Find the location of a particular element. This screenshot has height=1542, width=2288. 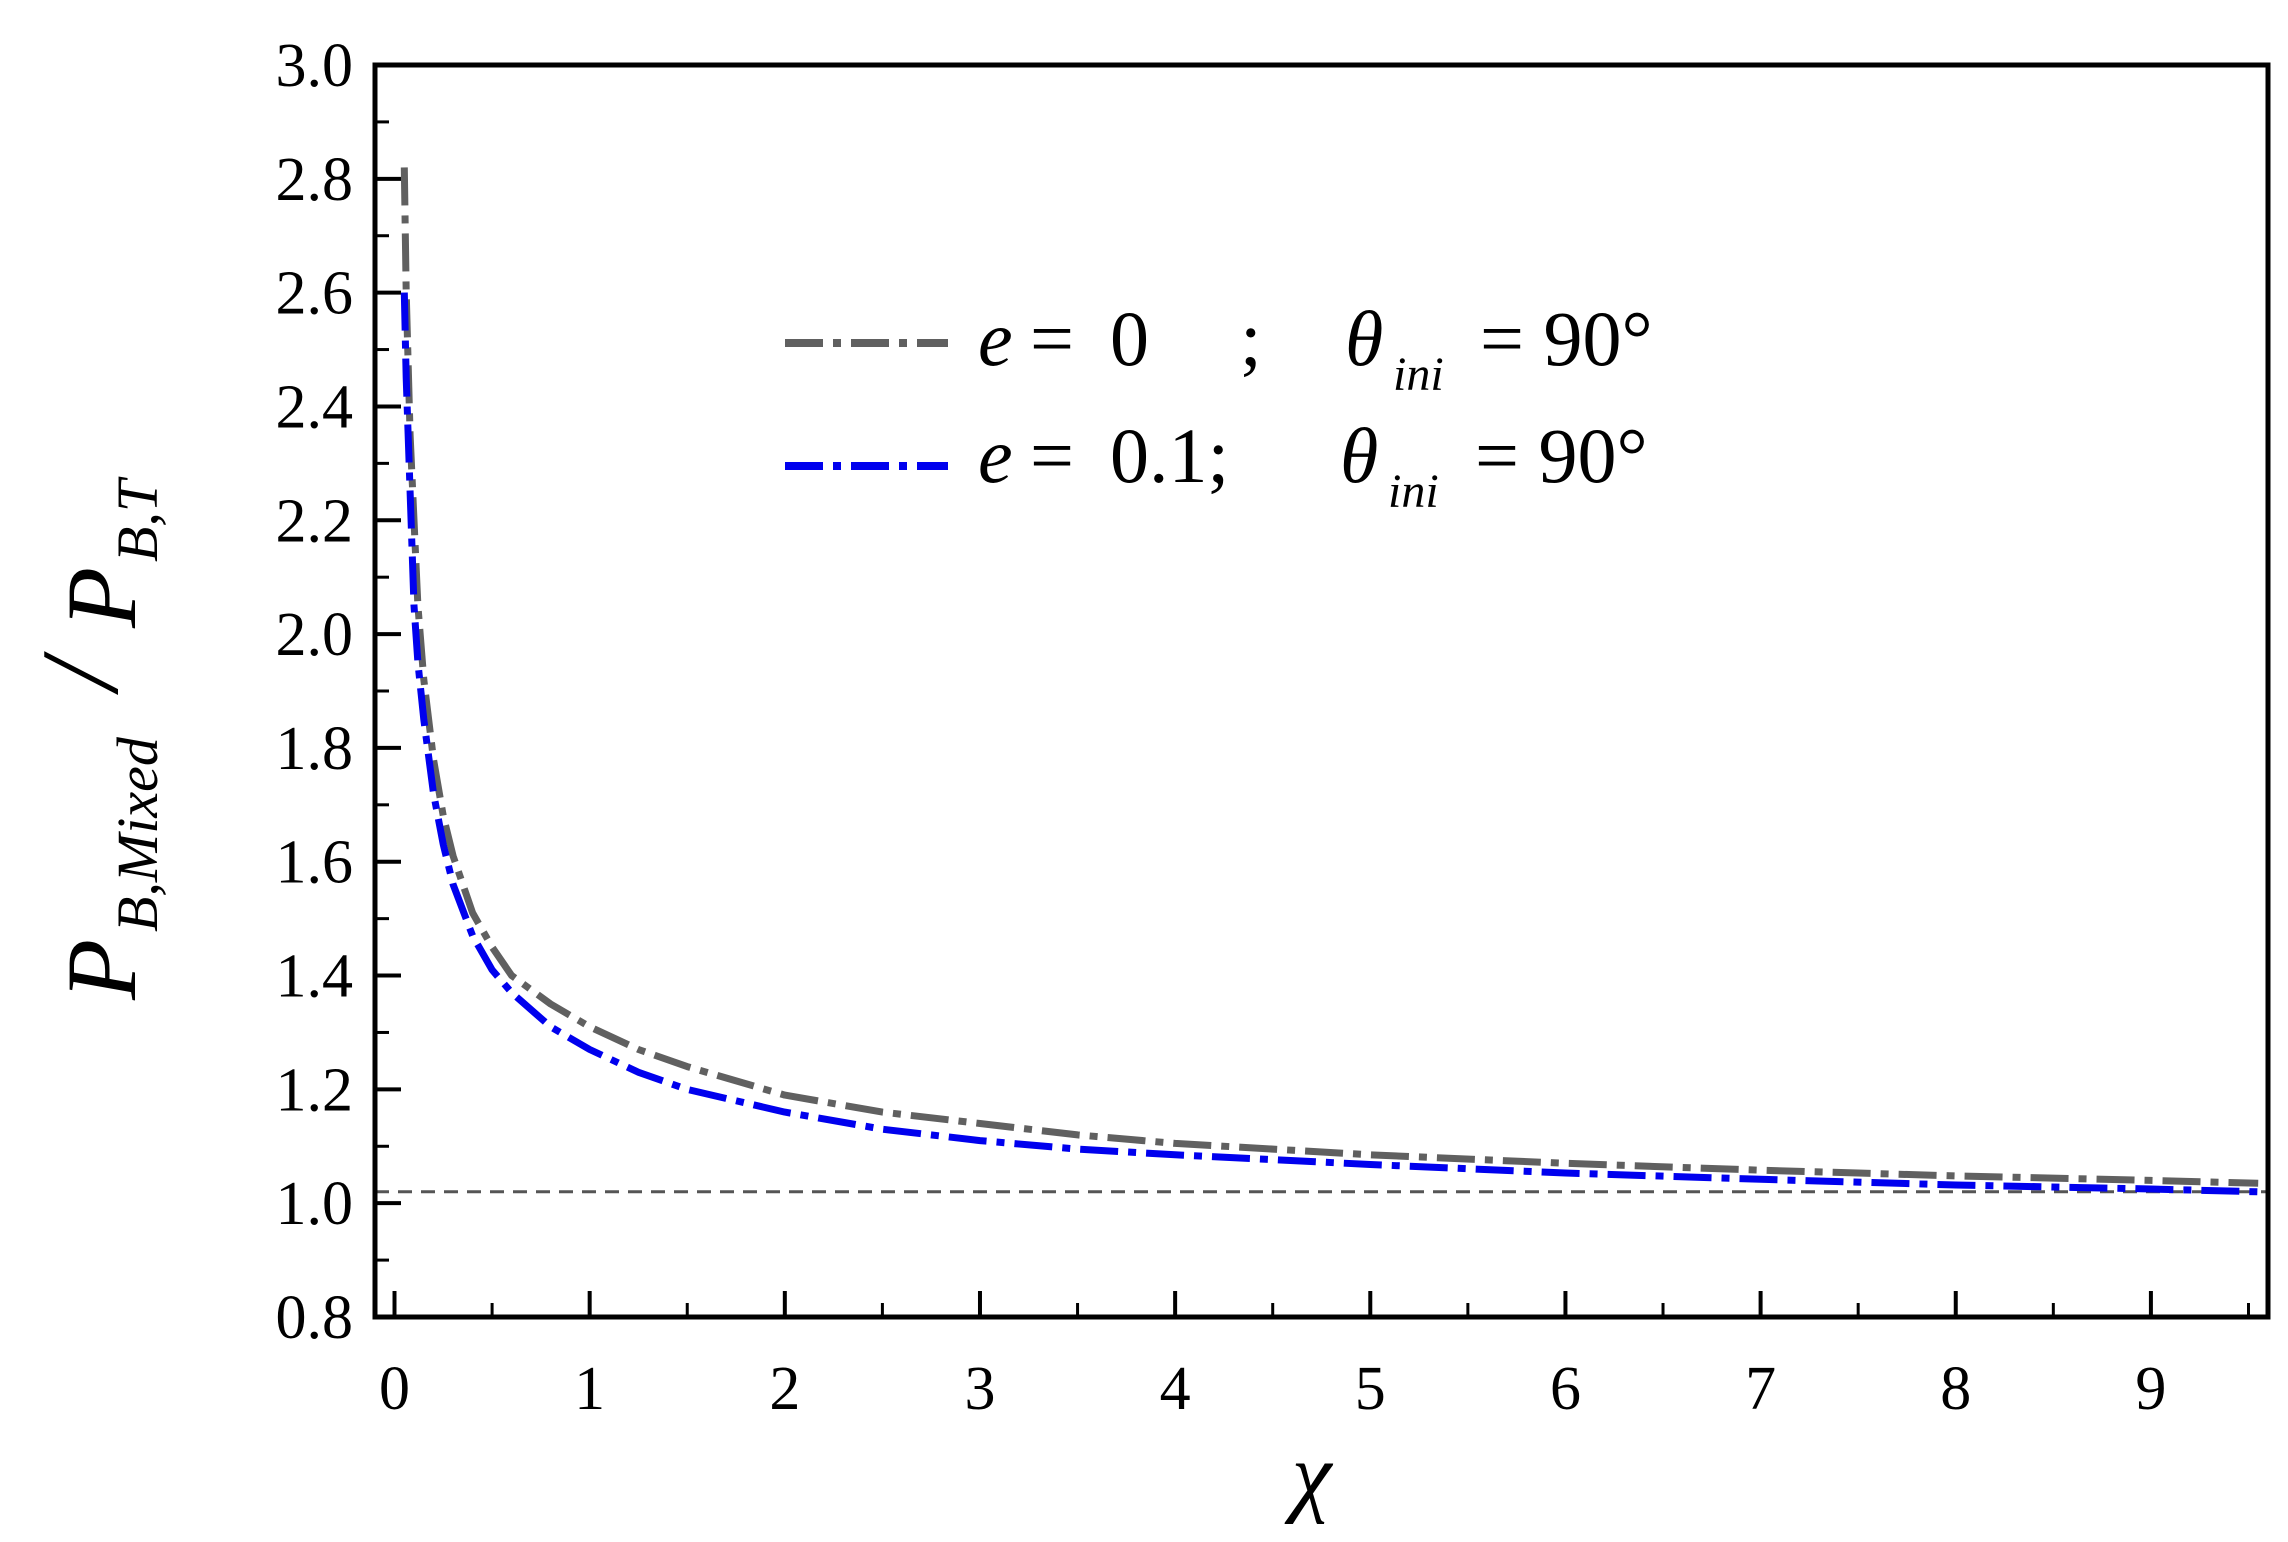

legend-1-theta-val: = 90° is located at coordinates (1566, 338).